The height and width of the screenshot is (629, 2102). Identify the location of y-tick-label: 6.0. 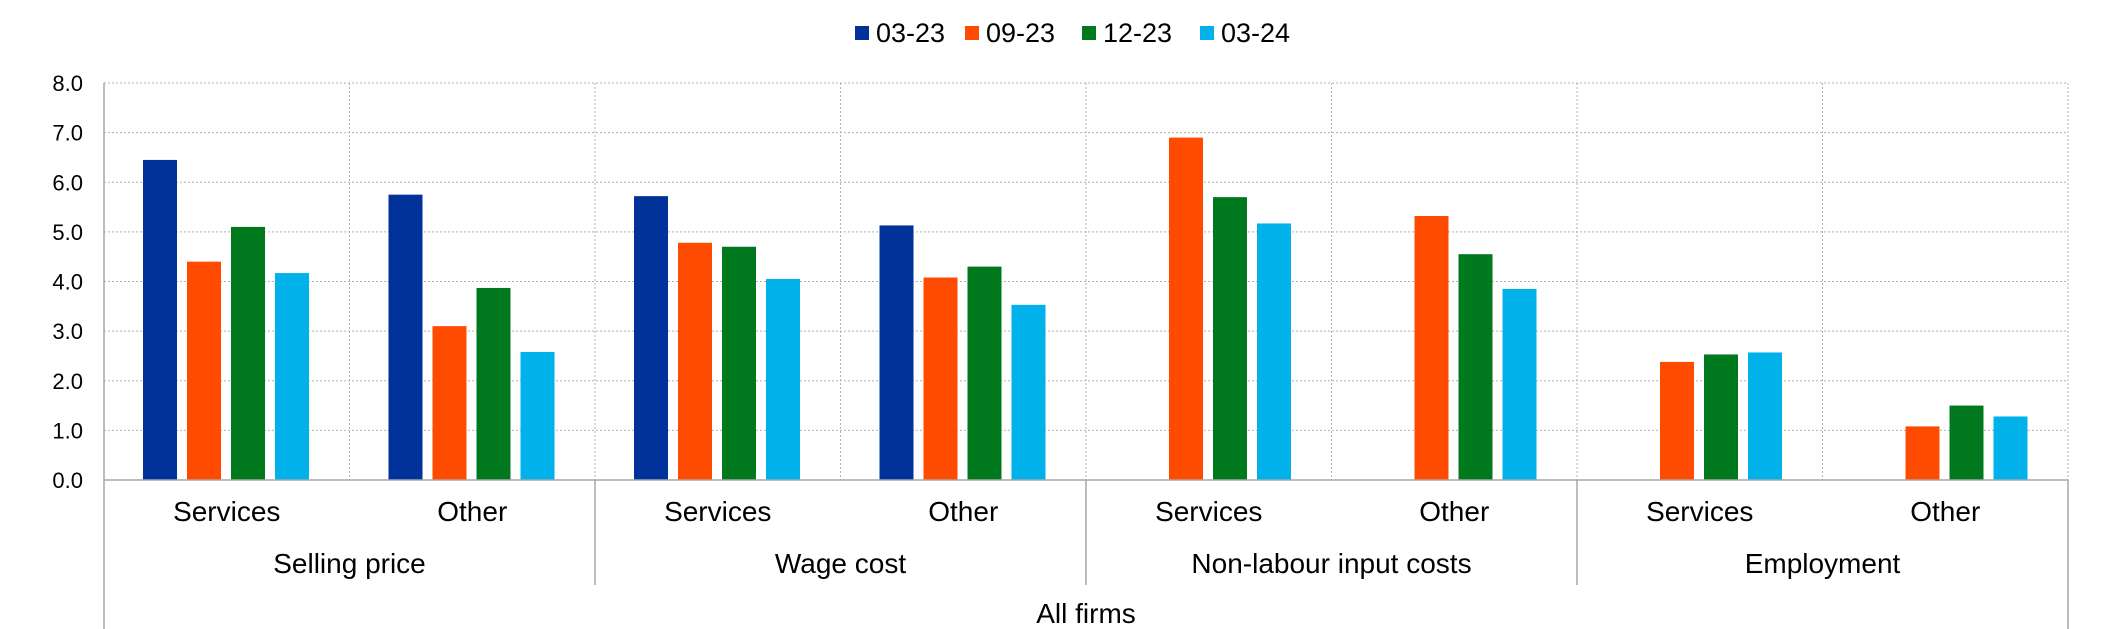
(67, 182).